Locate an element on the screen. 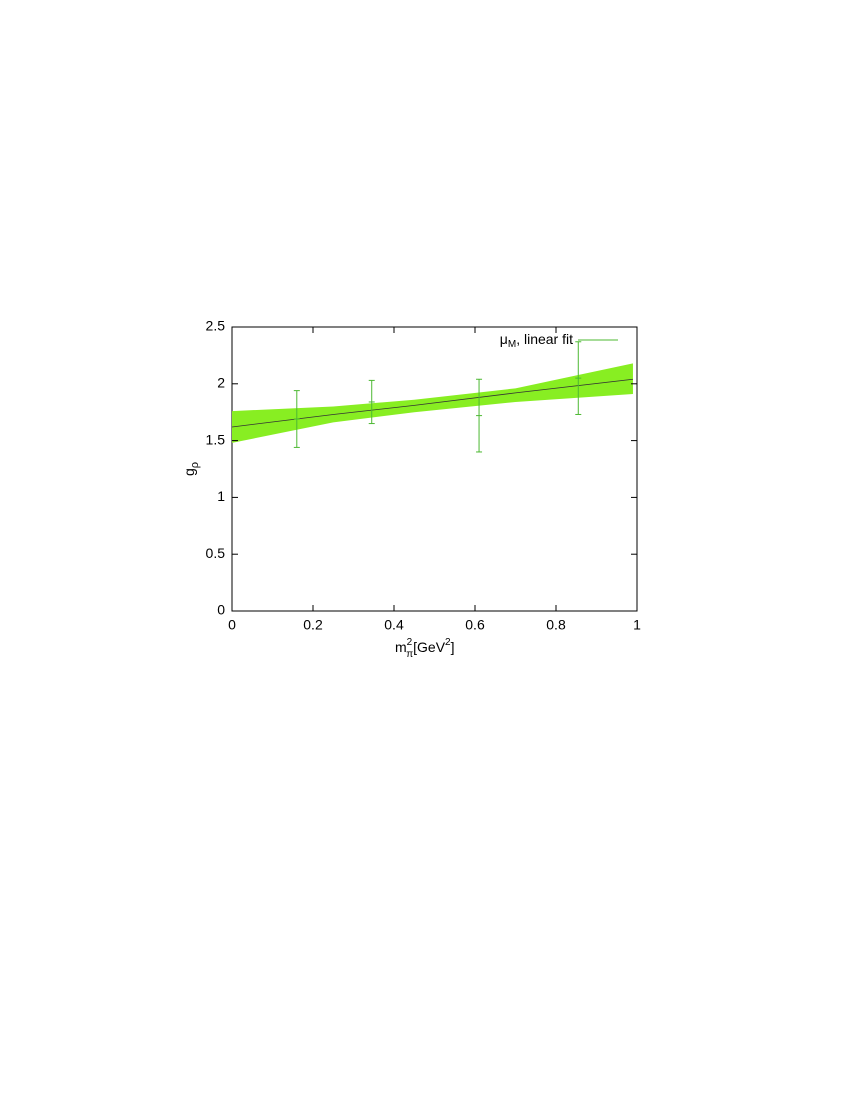  x-tick-label: 0.8 is located at coordinates (556, 625).